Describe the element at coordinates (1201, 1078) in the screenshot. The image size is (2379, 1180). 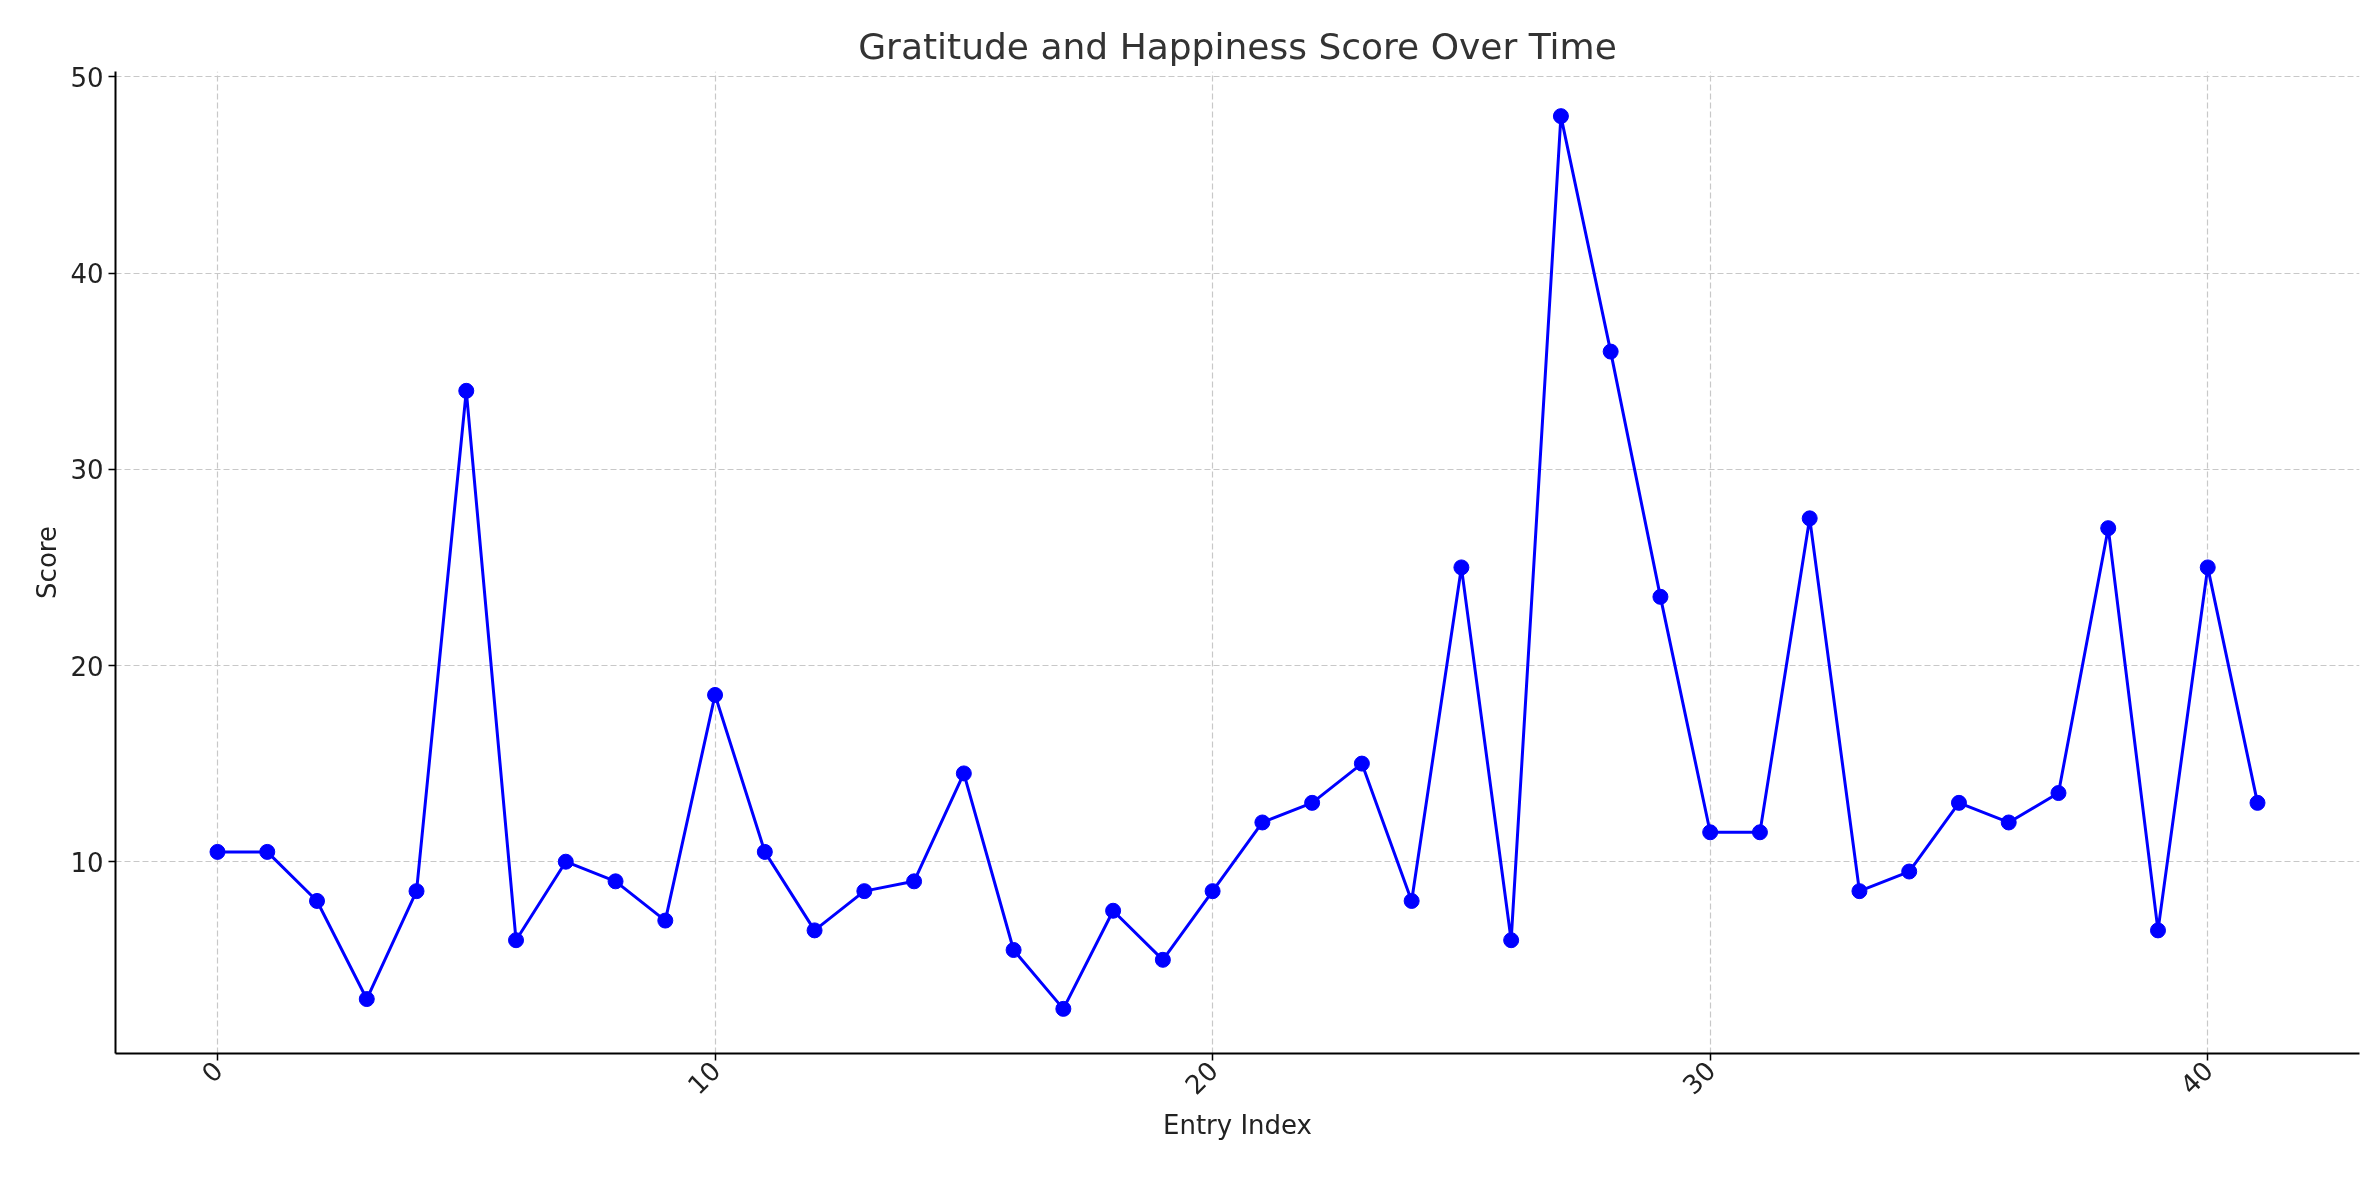
I see `x-tick-label: 20` at that location.